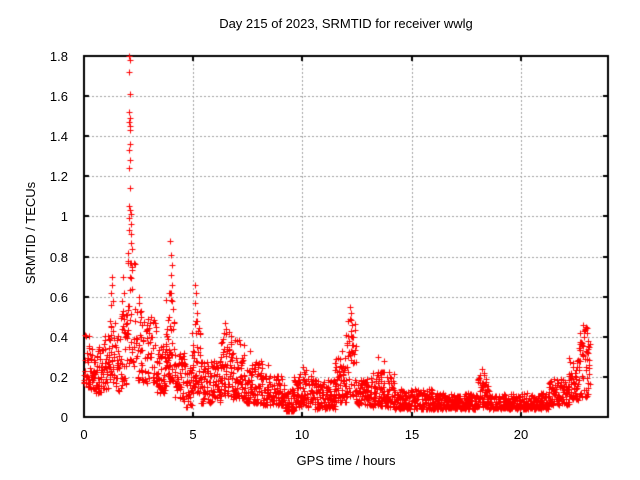 Image resolution: width=640 pixels, height=480 pixels. I want to click on x-tick-label: 15, so click(412, 434).